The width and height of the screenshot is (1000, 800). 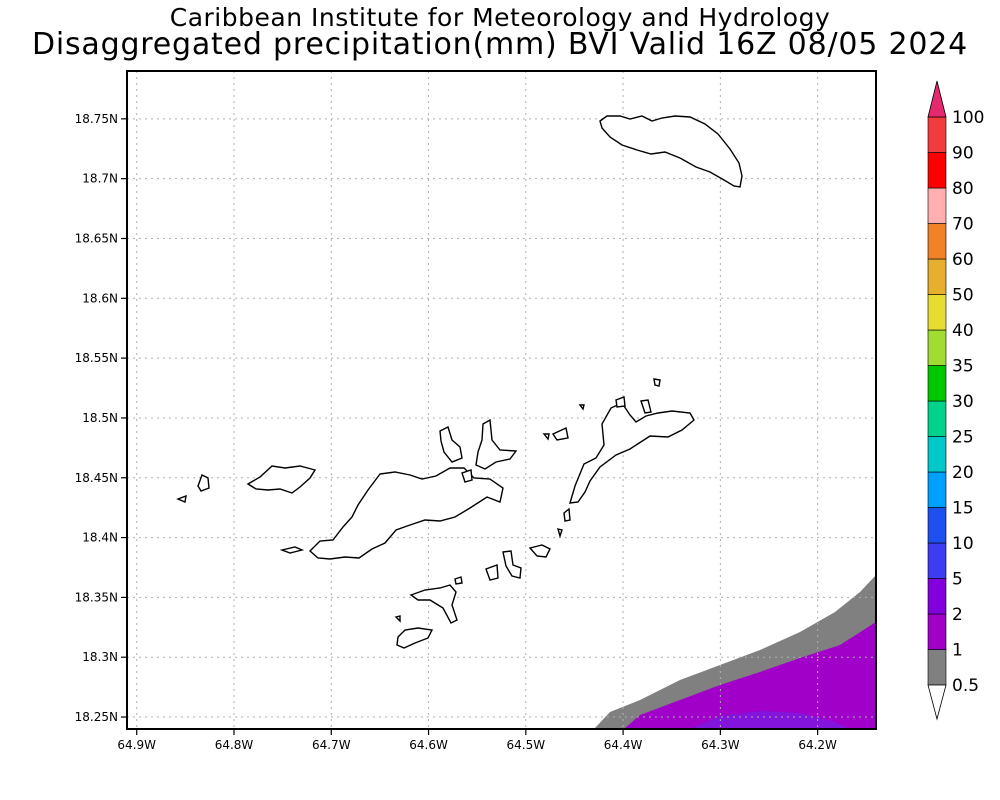 I want to click on islet-prickly-pear, so click(x=620, y=402).